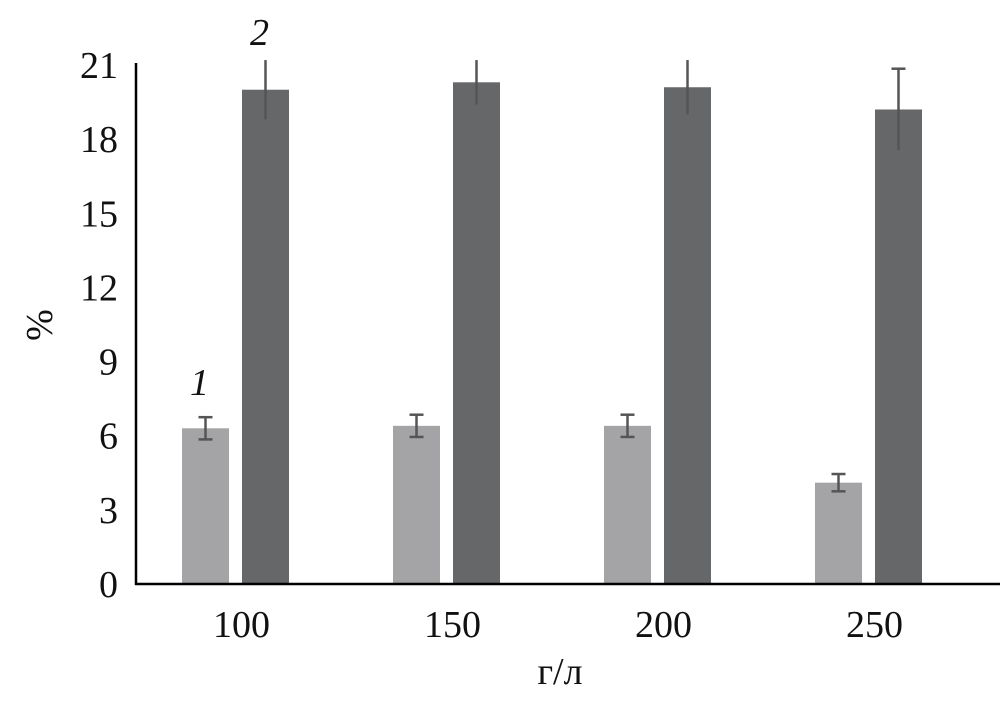 The width and height of the screenshot is (1004, 705). What do you see at coordinates (663, 625) in the screenshot?
I see `x-tick-label: 200` at bounding box center [663, 625].